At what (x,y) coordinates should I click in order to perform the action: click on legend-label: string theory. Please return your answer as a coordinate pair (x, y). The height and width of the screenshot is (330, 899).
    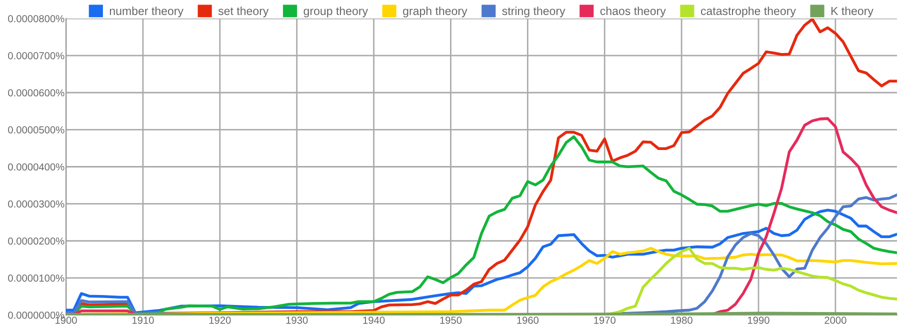
    Looking at the image, I should click on (534, 12).